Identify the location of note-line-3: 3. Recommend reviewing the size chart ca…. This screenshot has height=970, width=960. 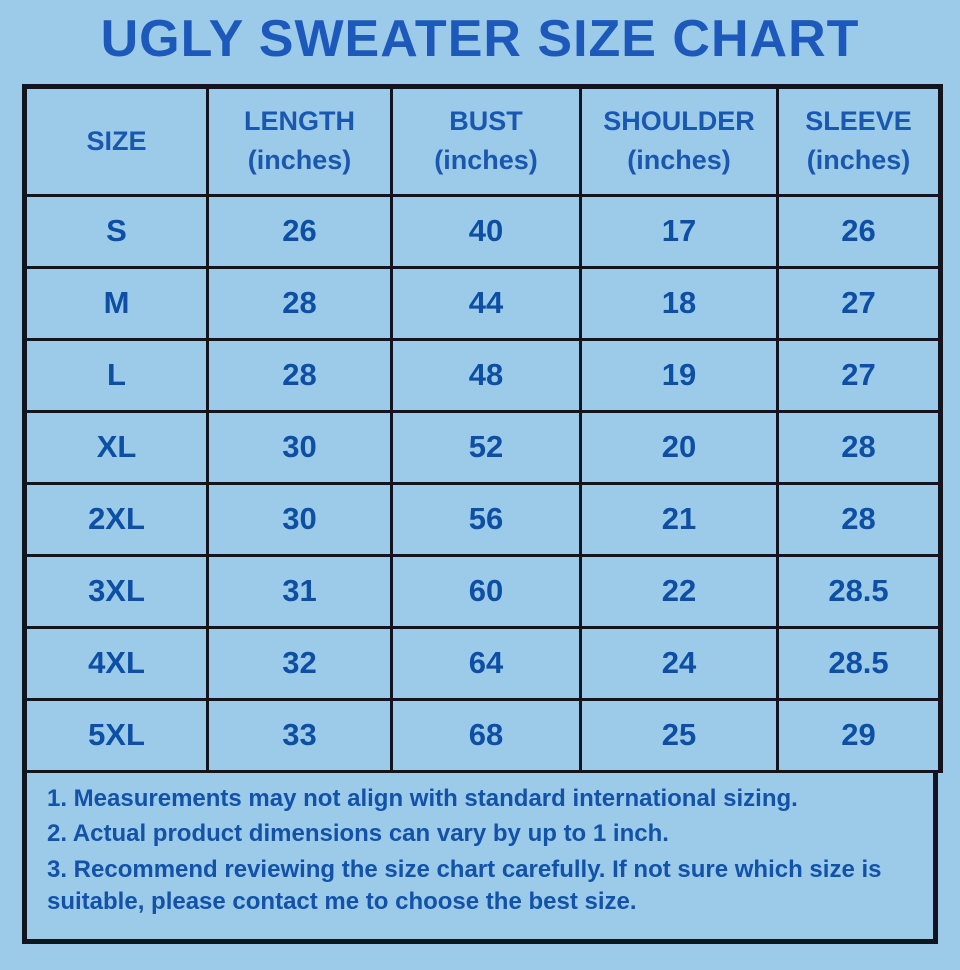
(464, 885).